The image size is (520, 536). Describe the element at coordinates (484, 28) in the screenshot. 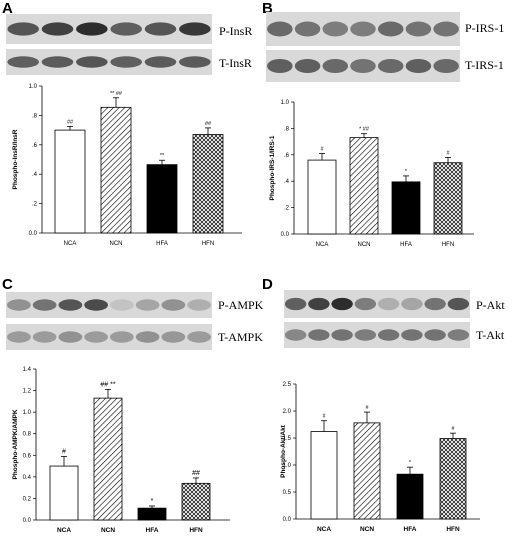

I see `blot-label-p-irs1: P-IRS-1` at that location.